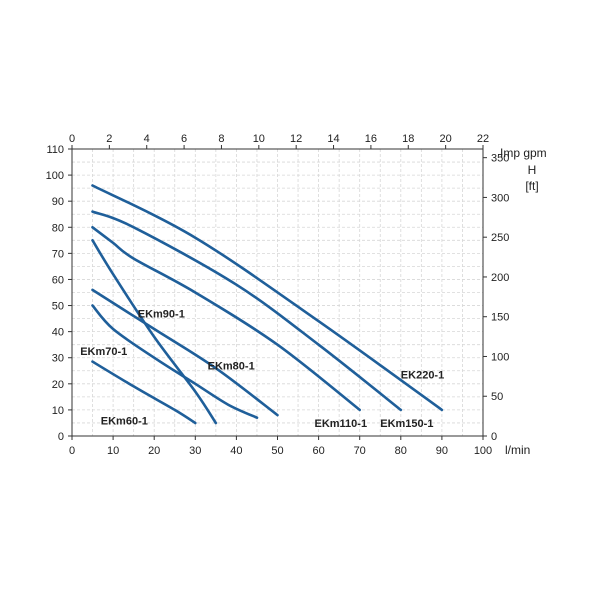  What do you see at coordinates (422, 376) in the screenshot?
I see `label-ek220-1: EK220-1` at bounding box center [422, 376].